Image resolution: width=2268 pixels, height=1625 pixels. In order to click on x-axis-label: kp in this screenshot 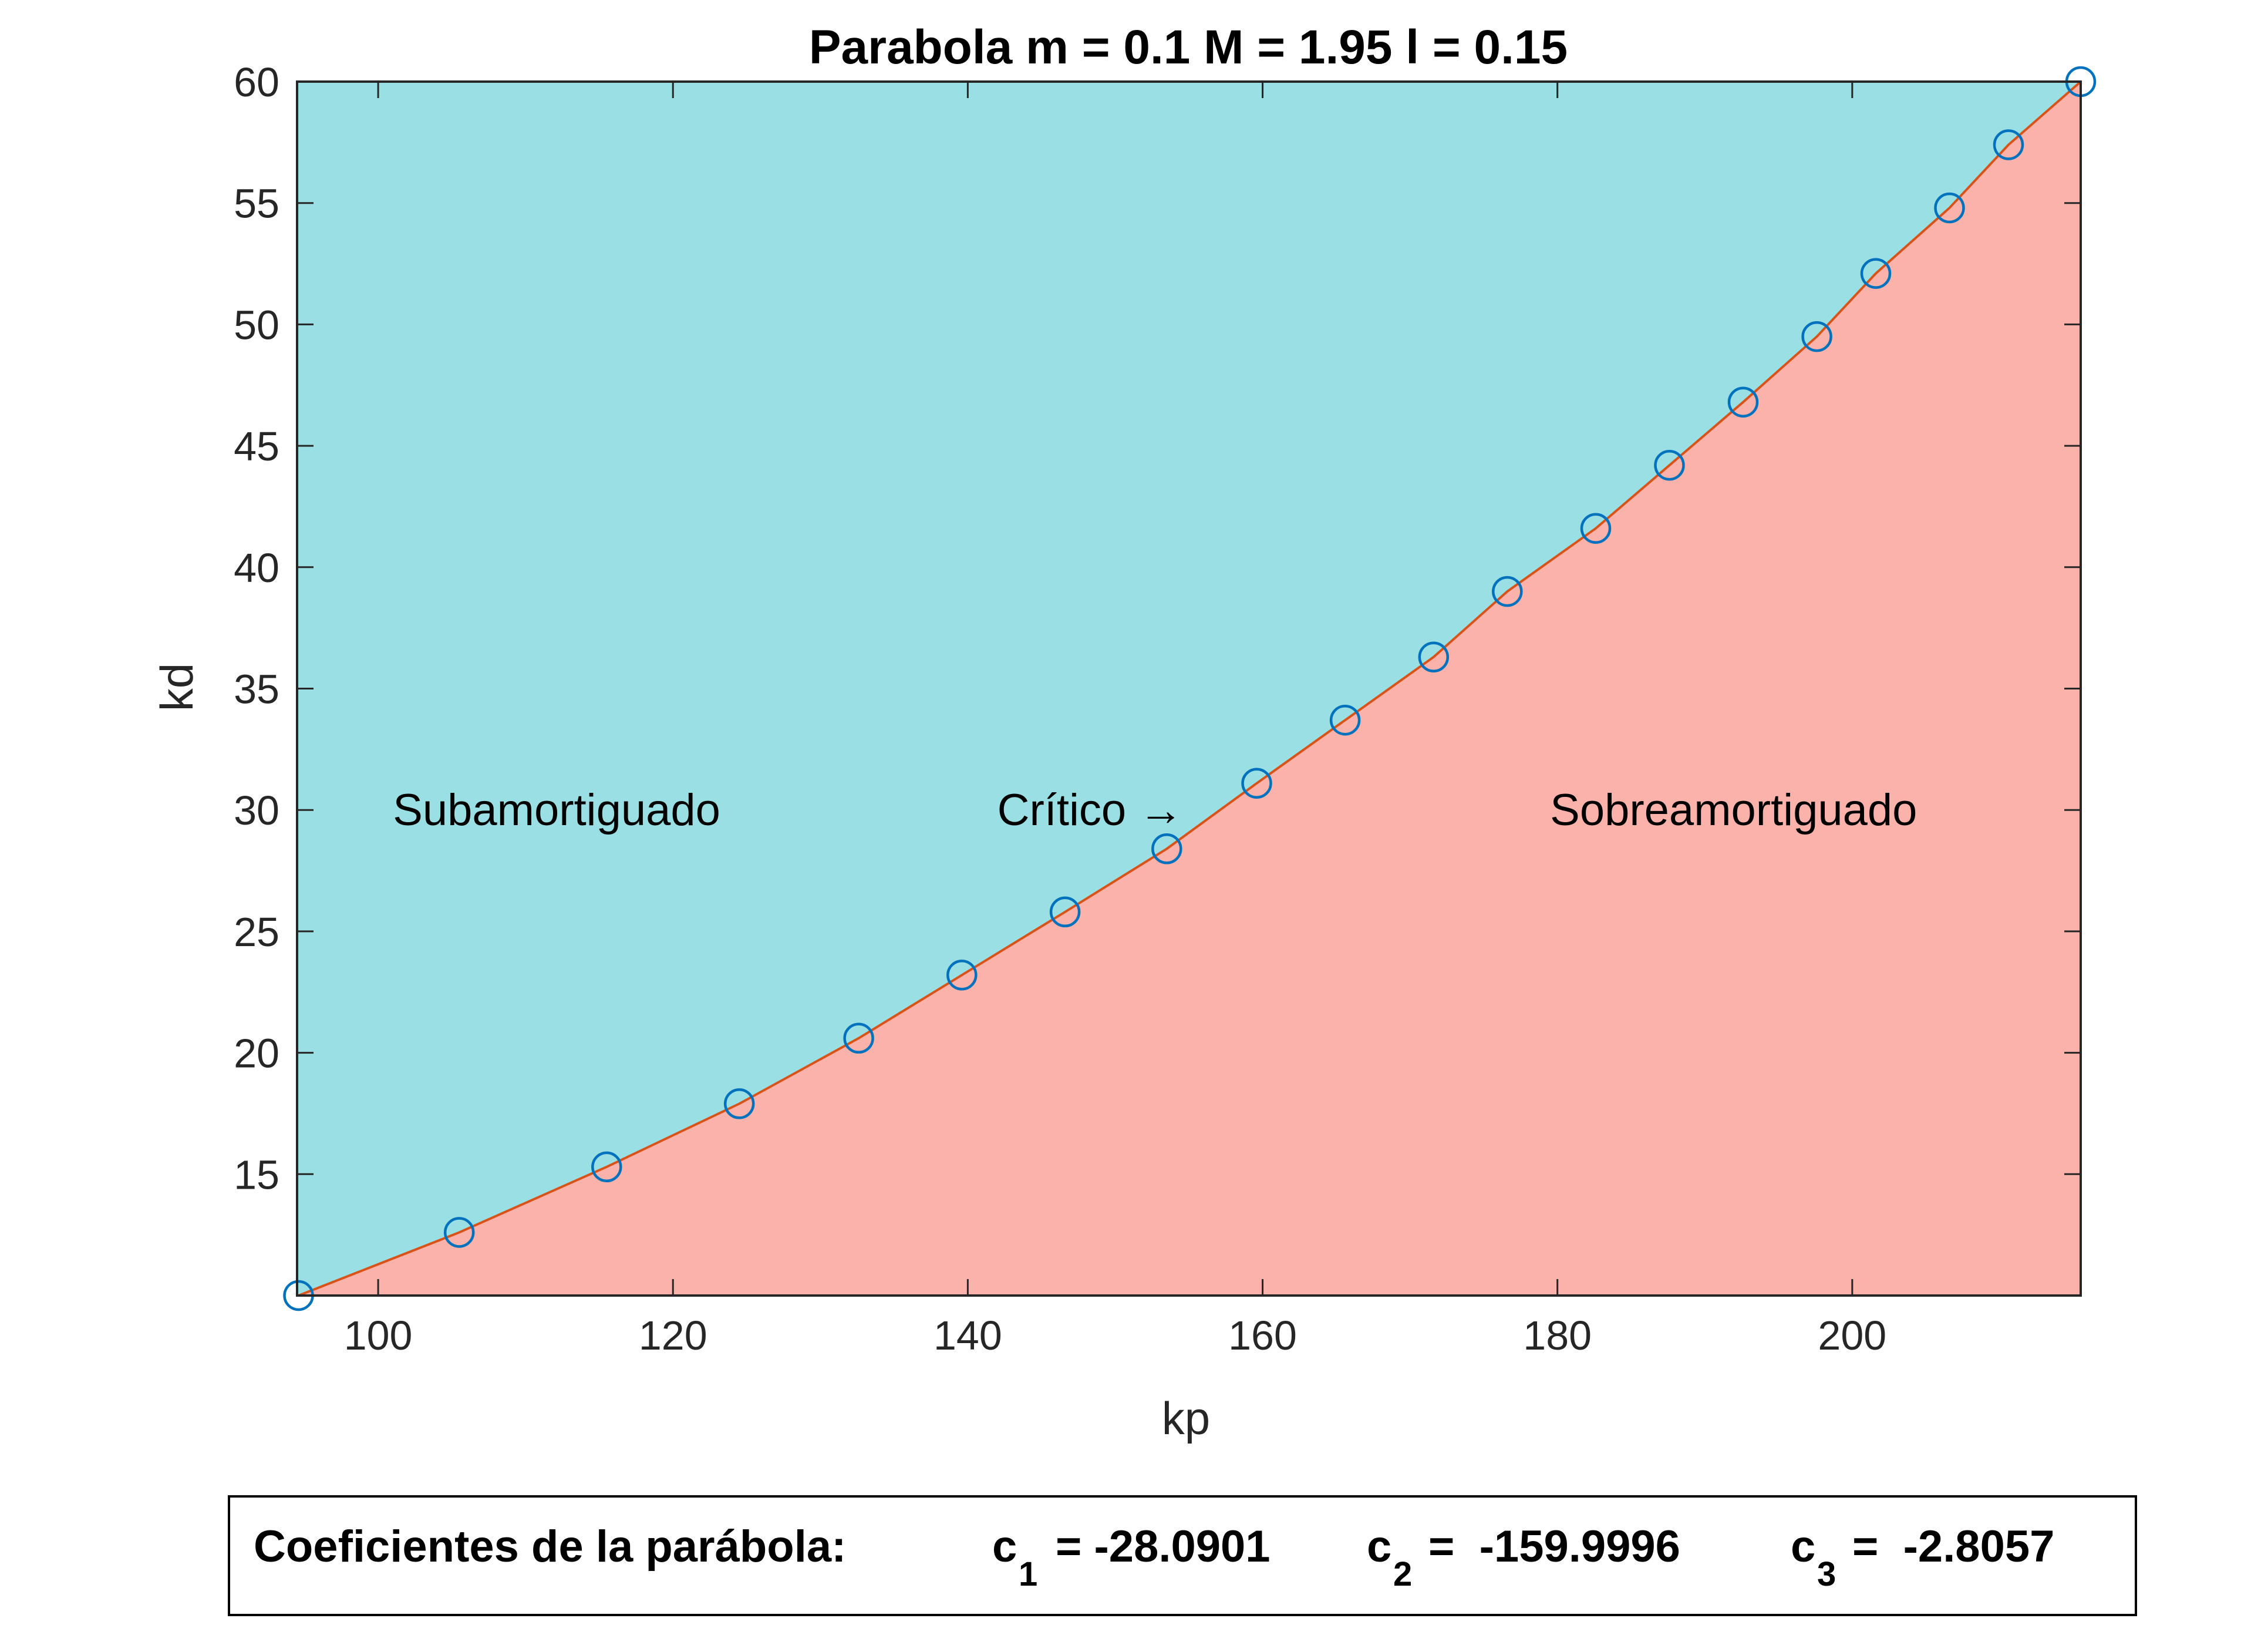, I will do `click(1186, 1418)`.